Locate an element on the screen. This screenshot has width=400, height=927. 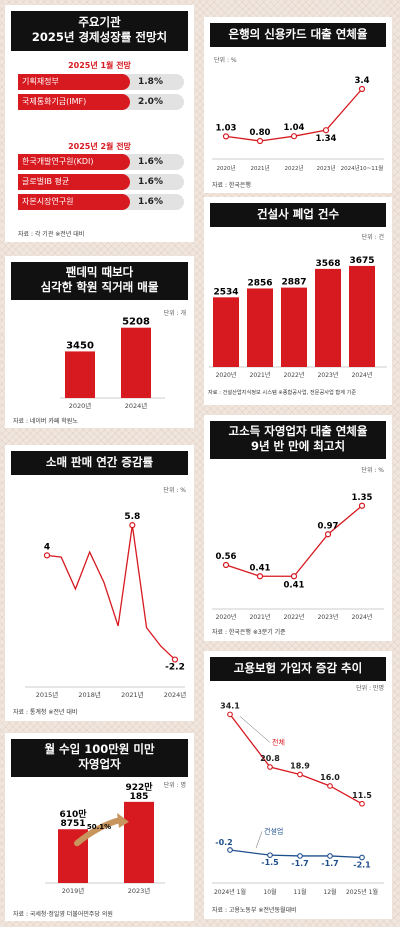
construction-series-line is located at coordinates (296, 854).